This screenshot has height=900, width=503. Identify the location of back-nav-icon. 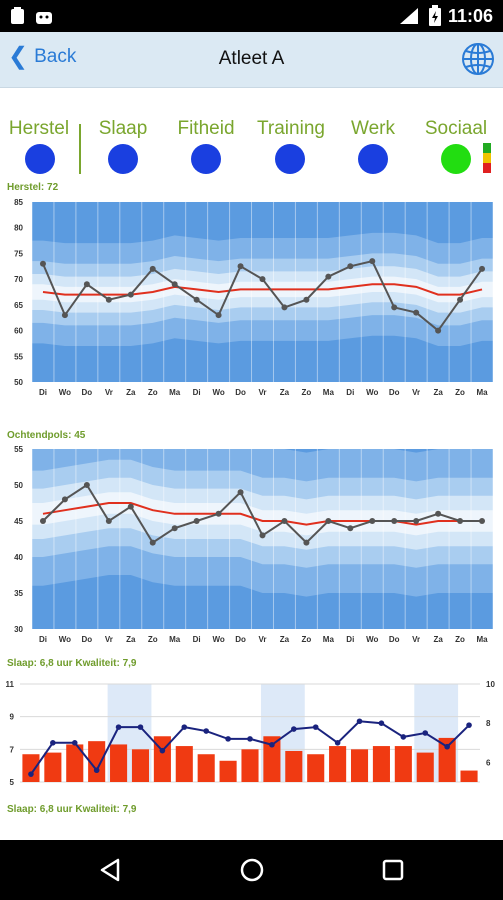
(111, 870).